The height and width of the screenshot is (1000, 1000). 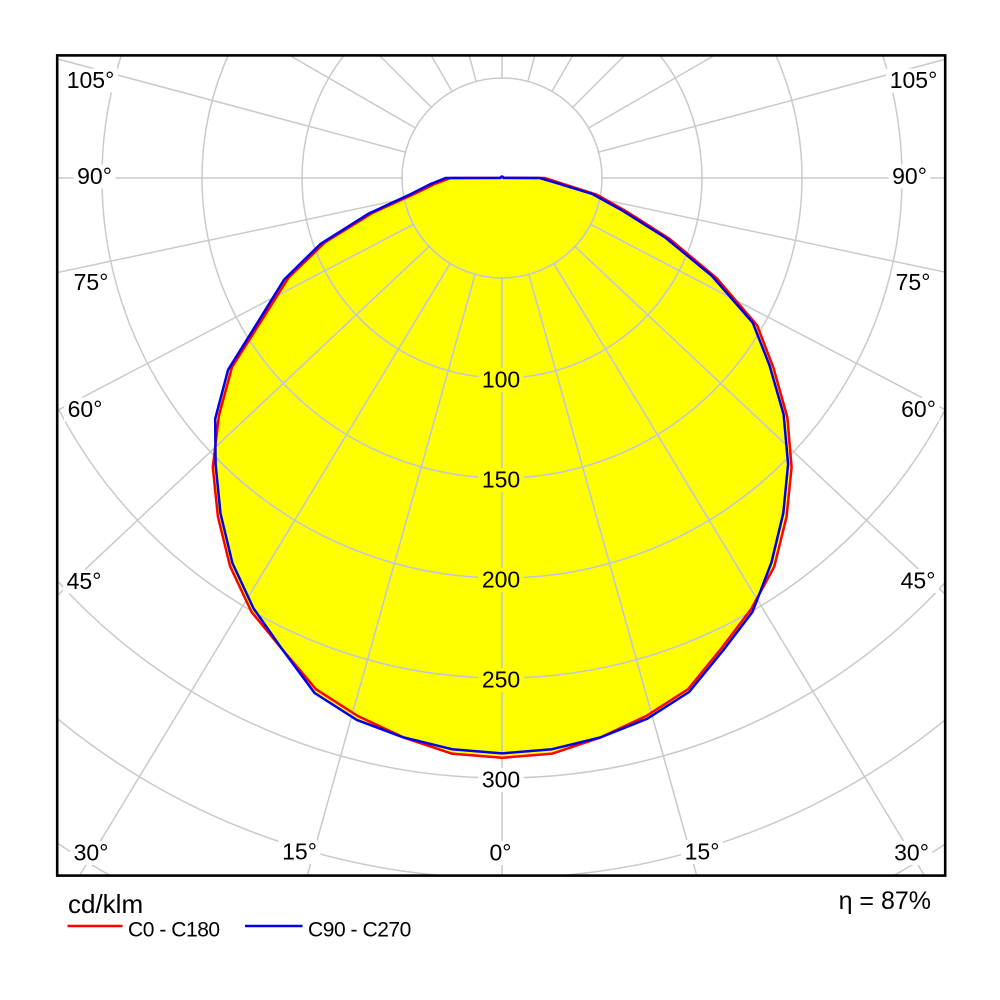 I want to click on svg-text: 300, so click(x=501, y=780).